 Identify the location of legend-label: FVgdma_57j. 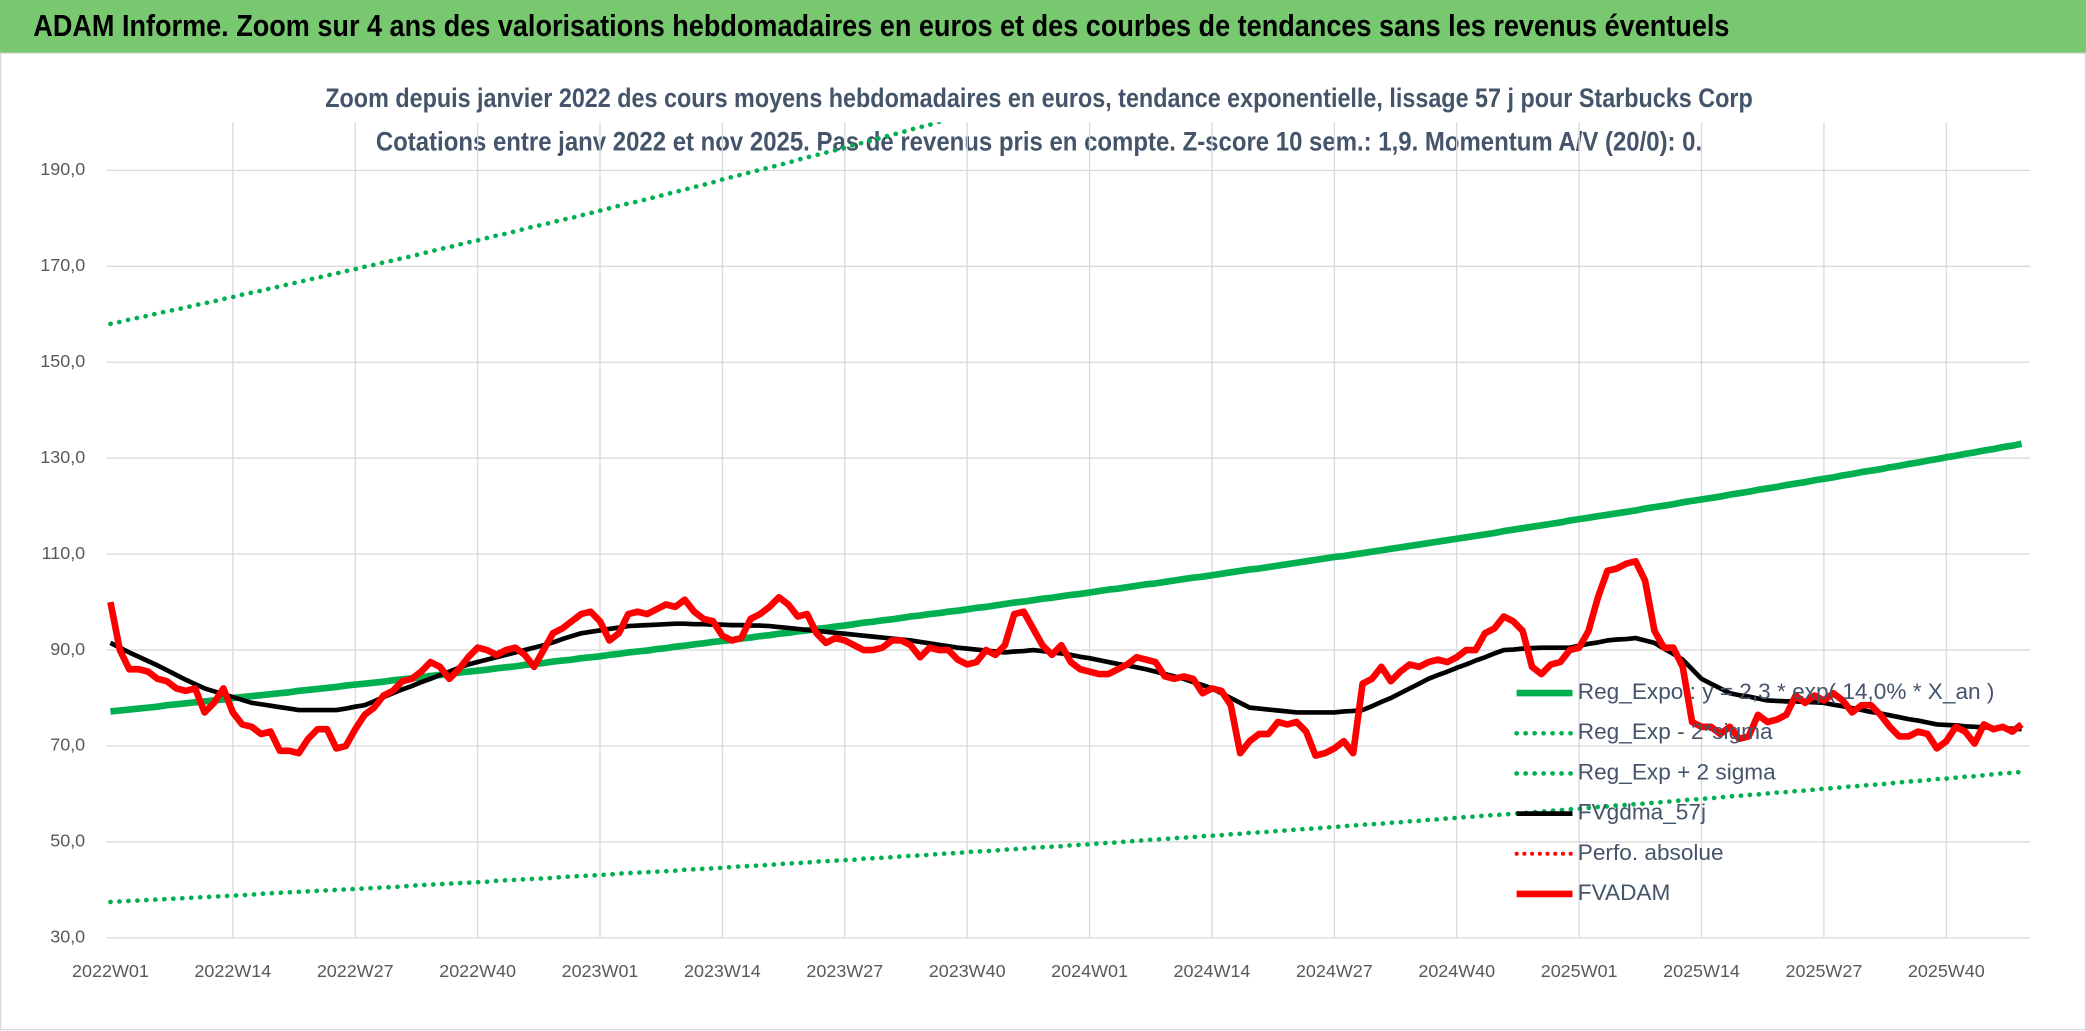
(1642, 812).